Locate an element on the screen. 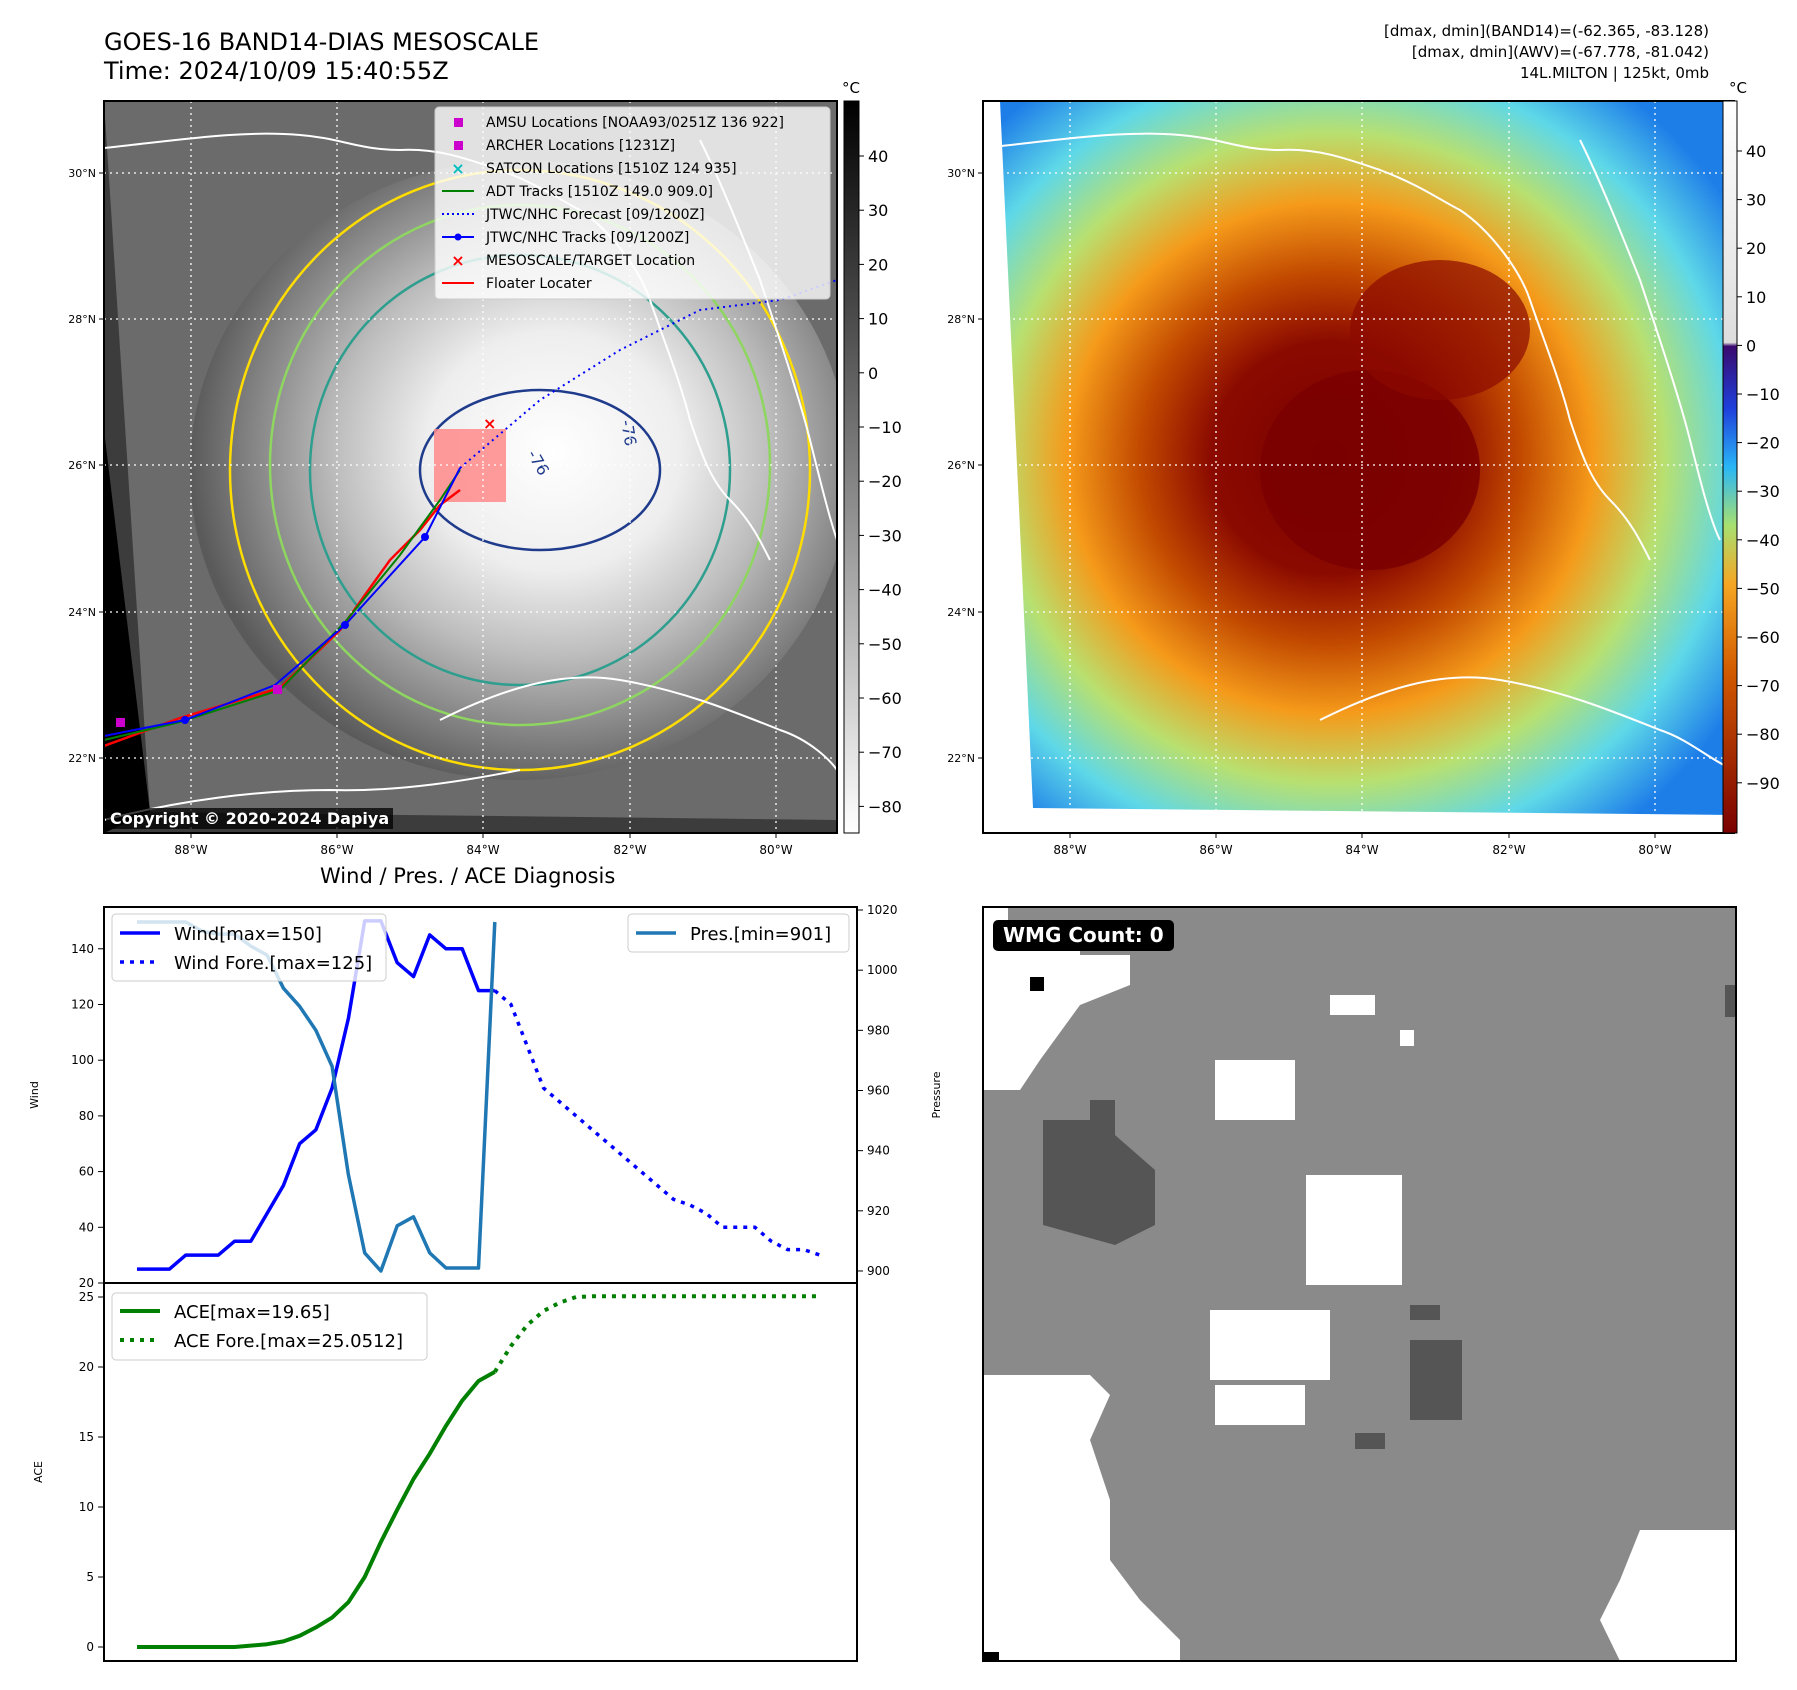 This screenshot has width=1797, height=1690. legend-entry-label: JTWC/NHC Forecast [09/1200Z] is located at coordinates (595, 215).